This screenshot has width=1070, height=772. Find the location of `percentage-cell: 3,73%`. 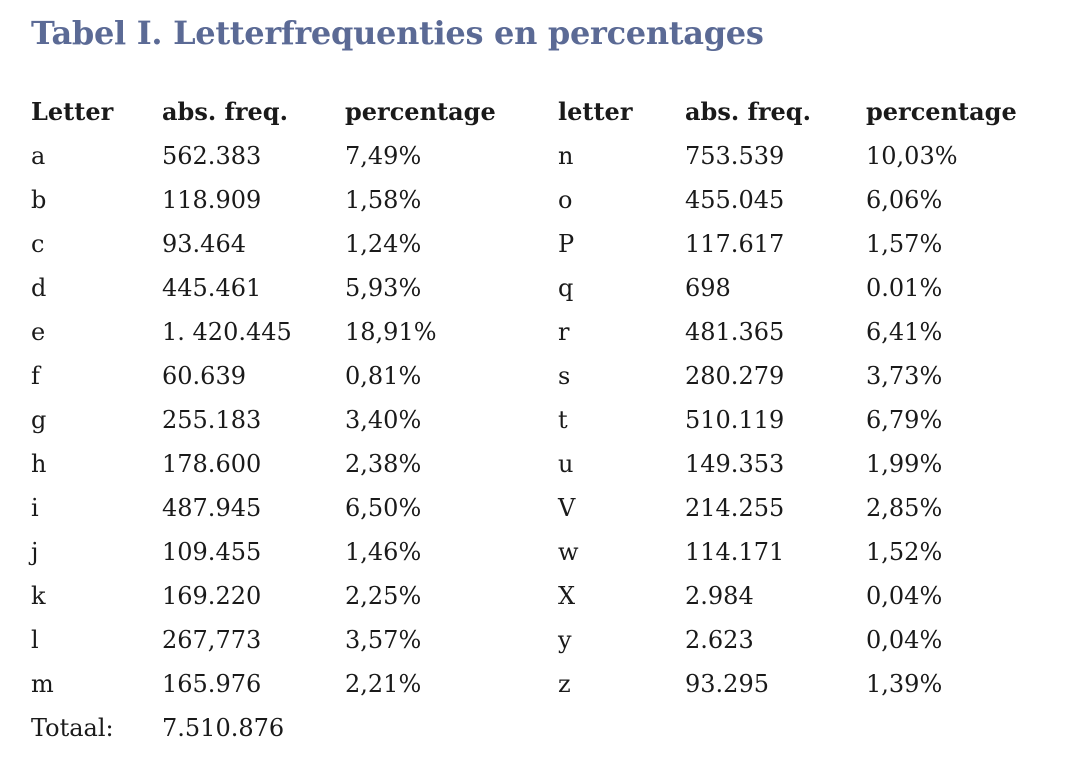

percentage-cell: 3,73% is located at coordinates (904, 376).